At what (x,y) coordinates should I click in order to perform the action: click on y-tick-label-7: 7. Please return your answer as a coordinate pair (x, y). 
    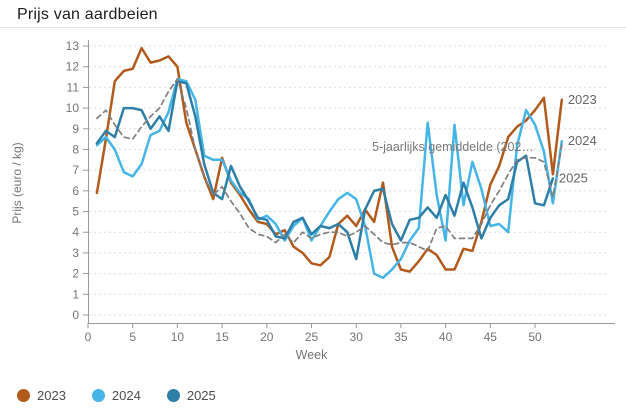
    Looking at the image, I should click on (75, 170).